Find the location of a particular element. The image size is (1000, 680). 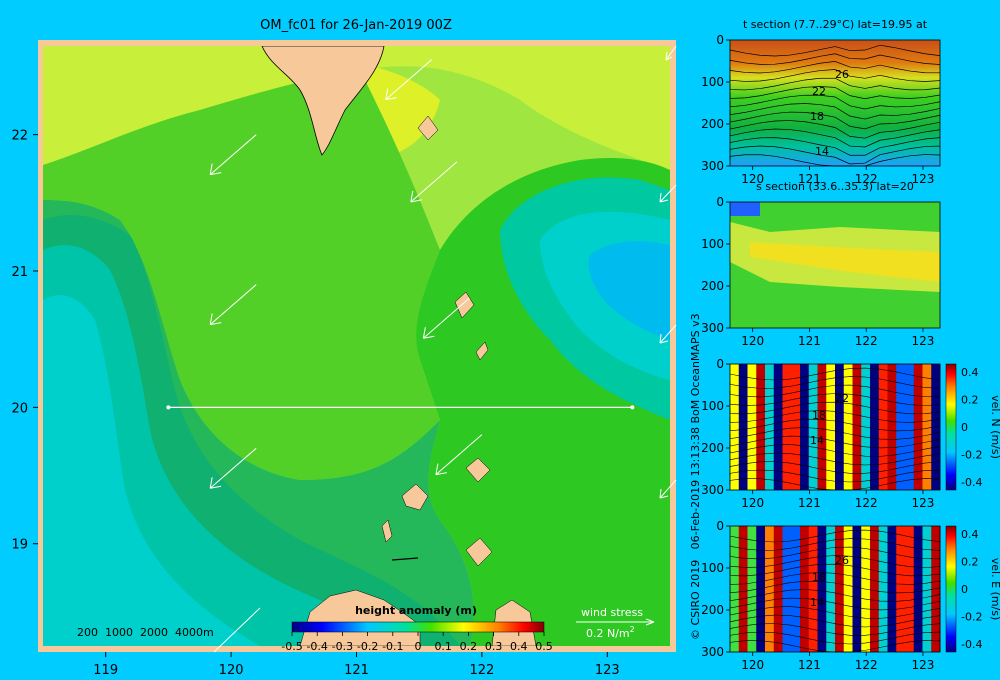

colorbar is located at coordinates (418, 627).